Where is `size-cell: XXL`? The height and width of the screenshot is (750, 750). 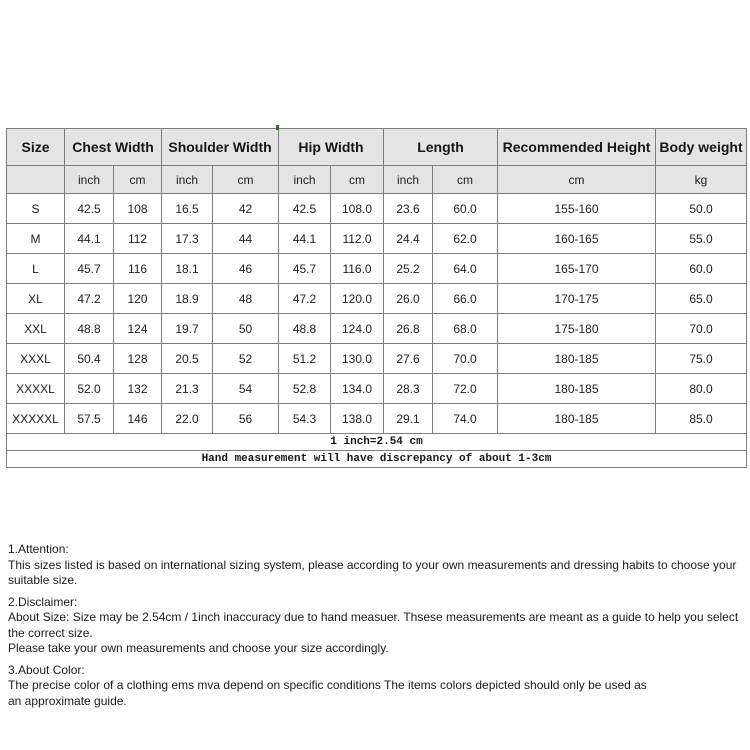
size-cell: XXL is located at coordinates (35, 328).